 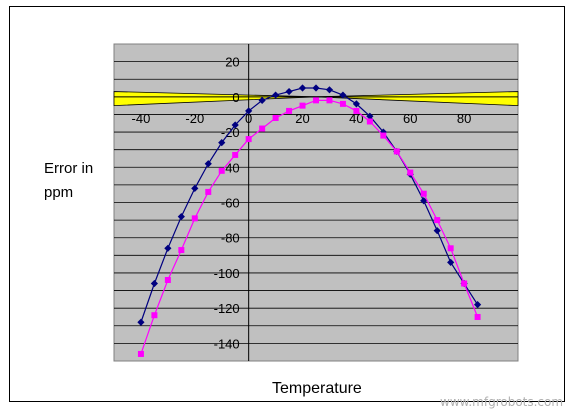 What do you see at coordinates (227, 273) in the screenshot?
I see `y-tick-label: -100` at bounding box center [227, 273].